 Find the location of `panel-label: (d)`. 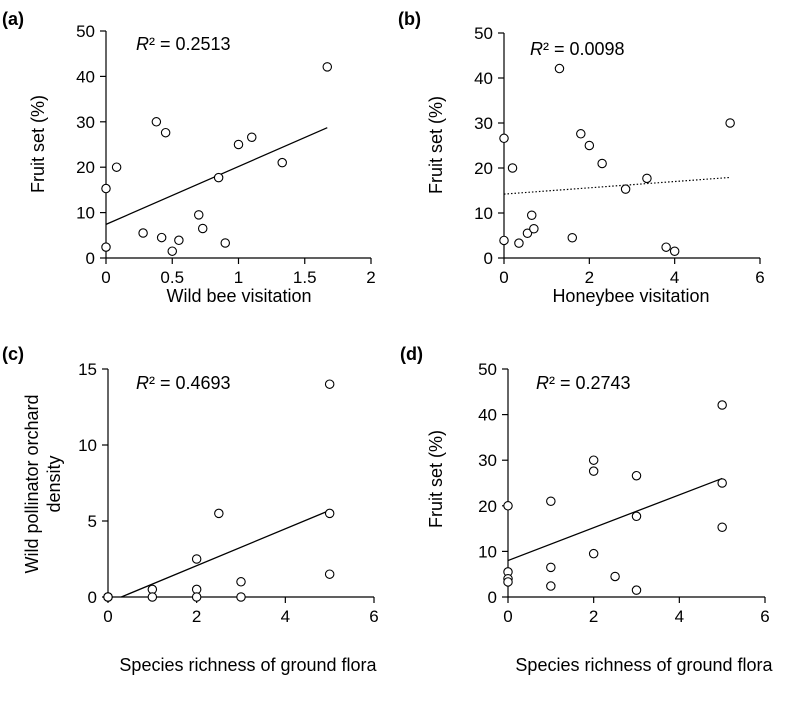

panel-label: (d) is located at coordinates (411, 354).